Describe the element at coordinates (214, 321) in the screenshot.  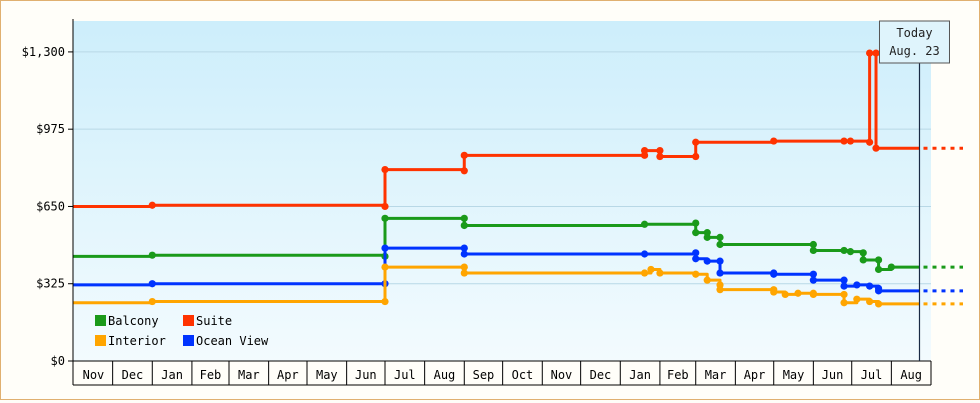
I see `legend-label: Suite` at that location.